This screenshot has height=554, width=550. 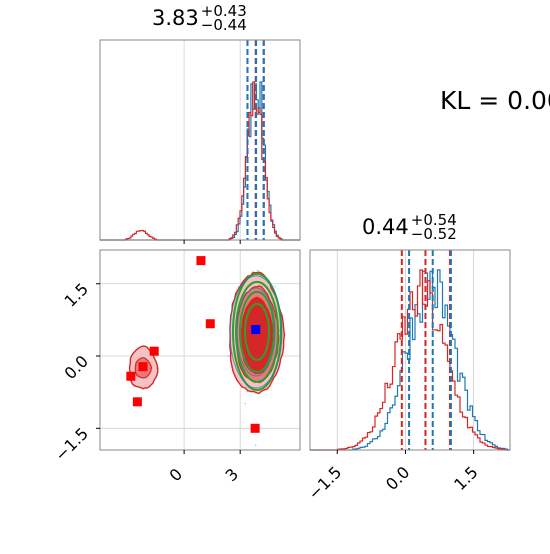 I want to click on param1-value: 3.83, so click(x=175, y=18).